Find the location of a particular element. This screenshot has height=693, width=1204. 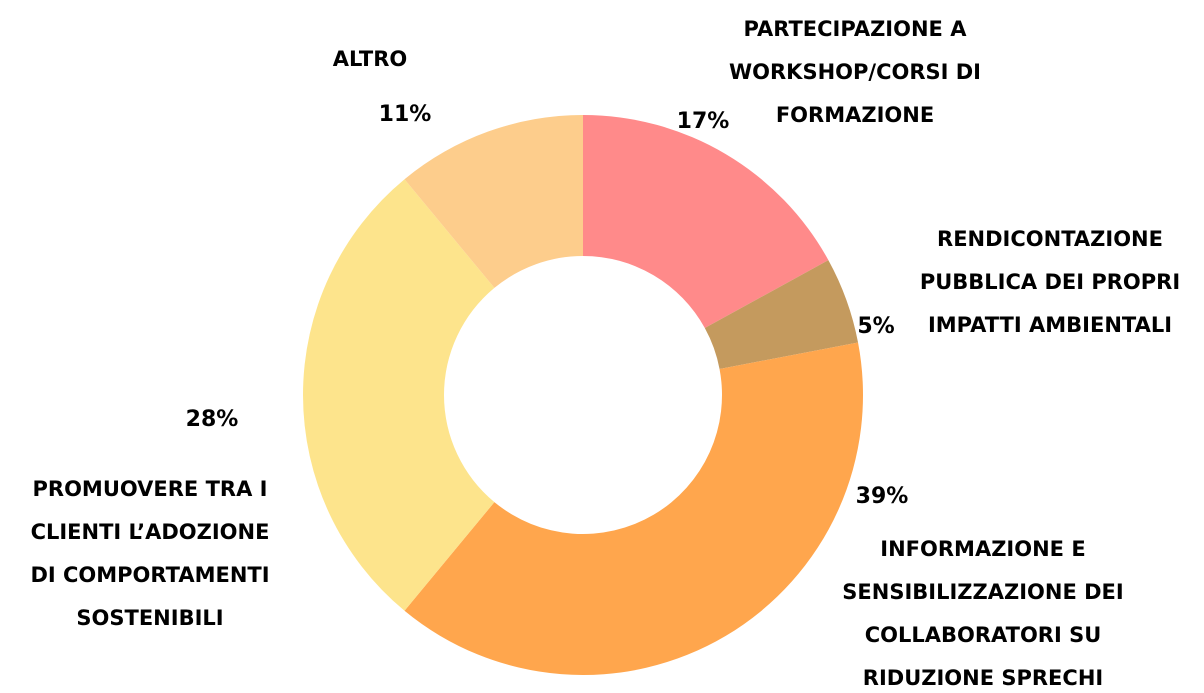

category-label: RENDICONTAZIONE is located at coordinates (1050, 239).